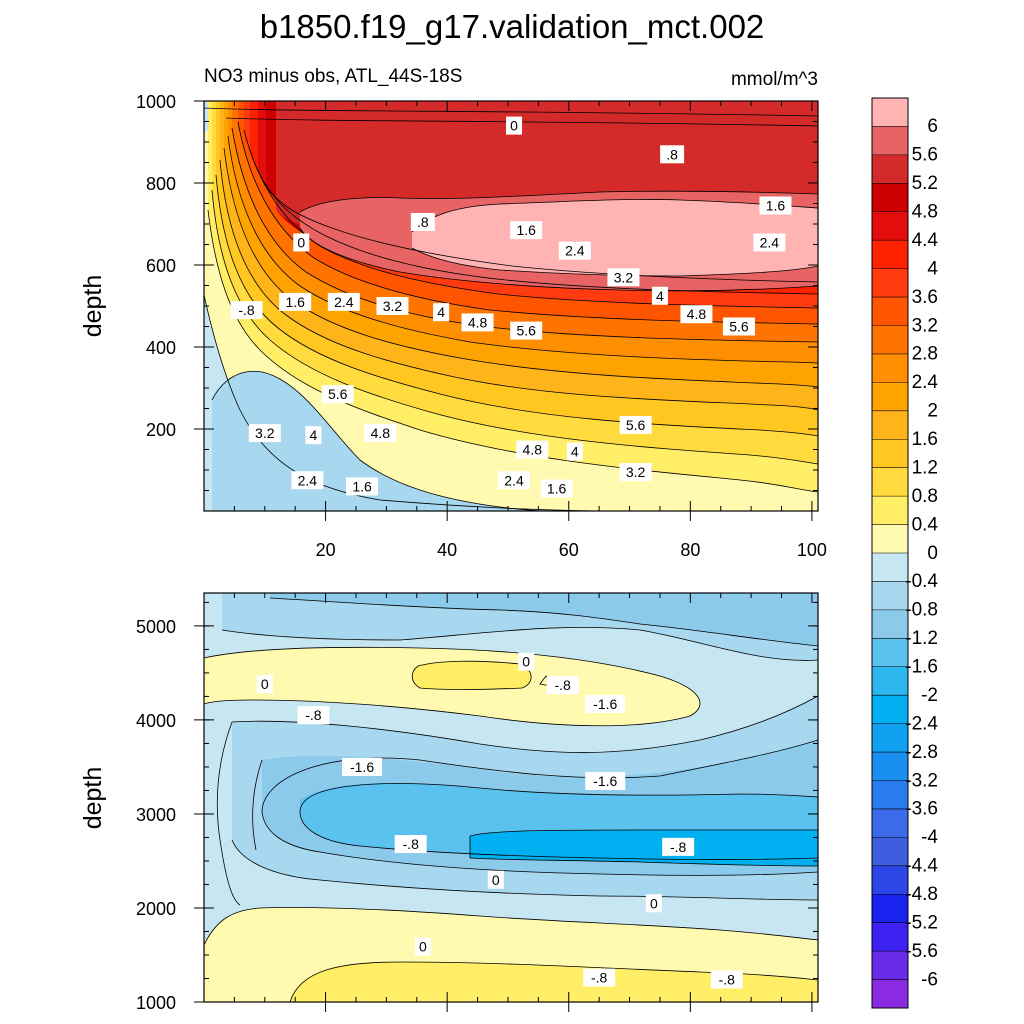 The width and height of the screenshot is (1024, 1024). Describe the element at coordinates (161, 184) in the screenshot. I see `y-tick-label: 800` at that location.